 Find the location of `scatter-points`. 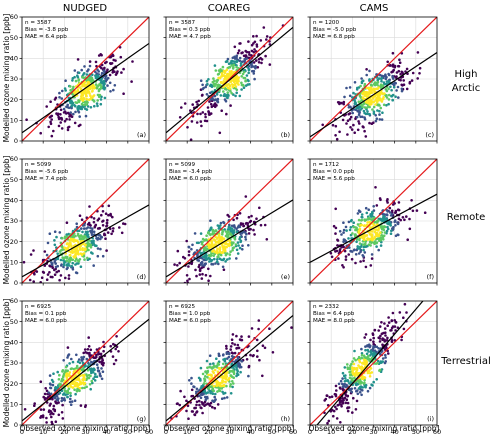

scatter-points is located at coordinates (231, 370).